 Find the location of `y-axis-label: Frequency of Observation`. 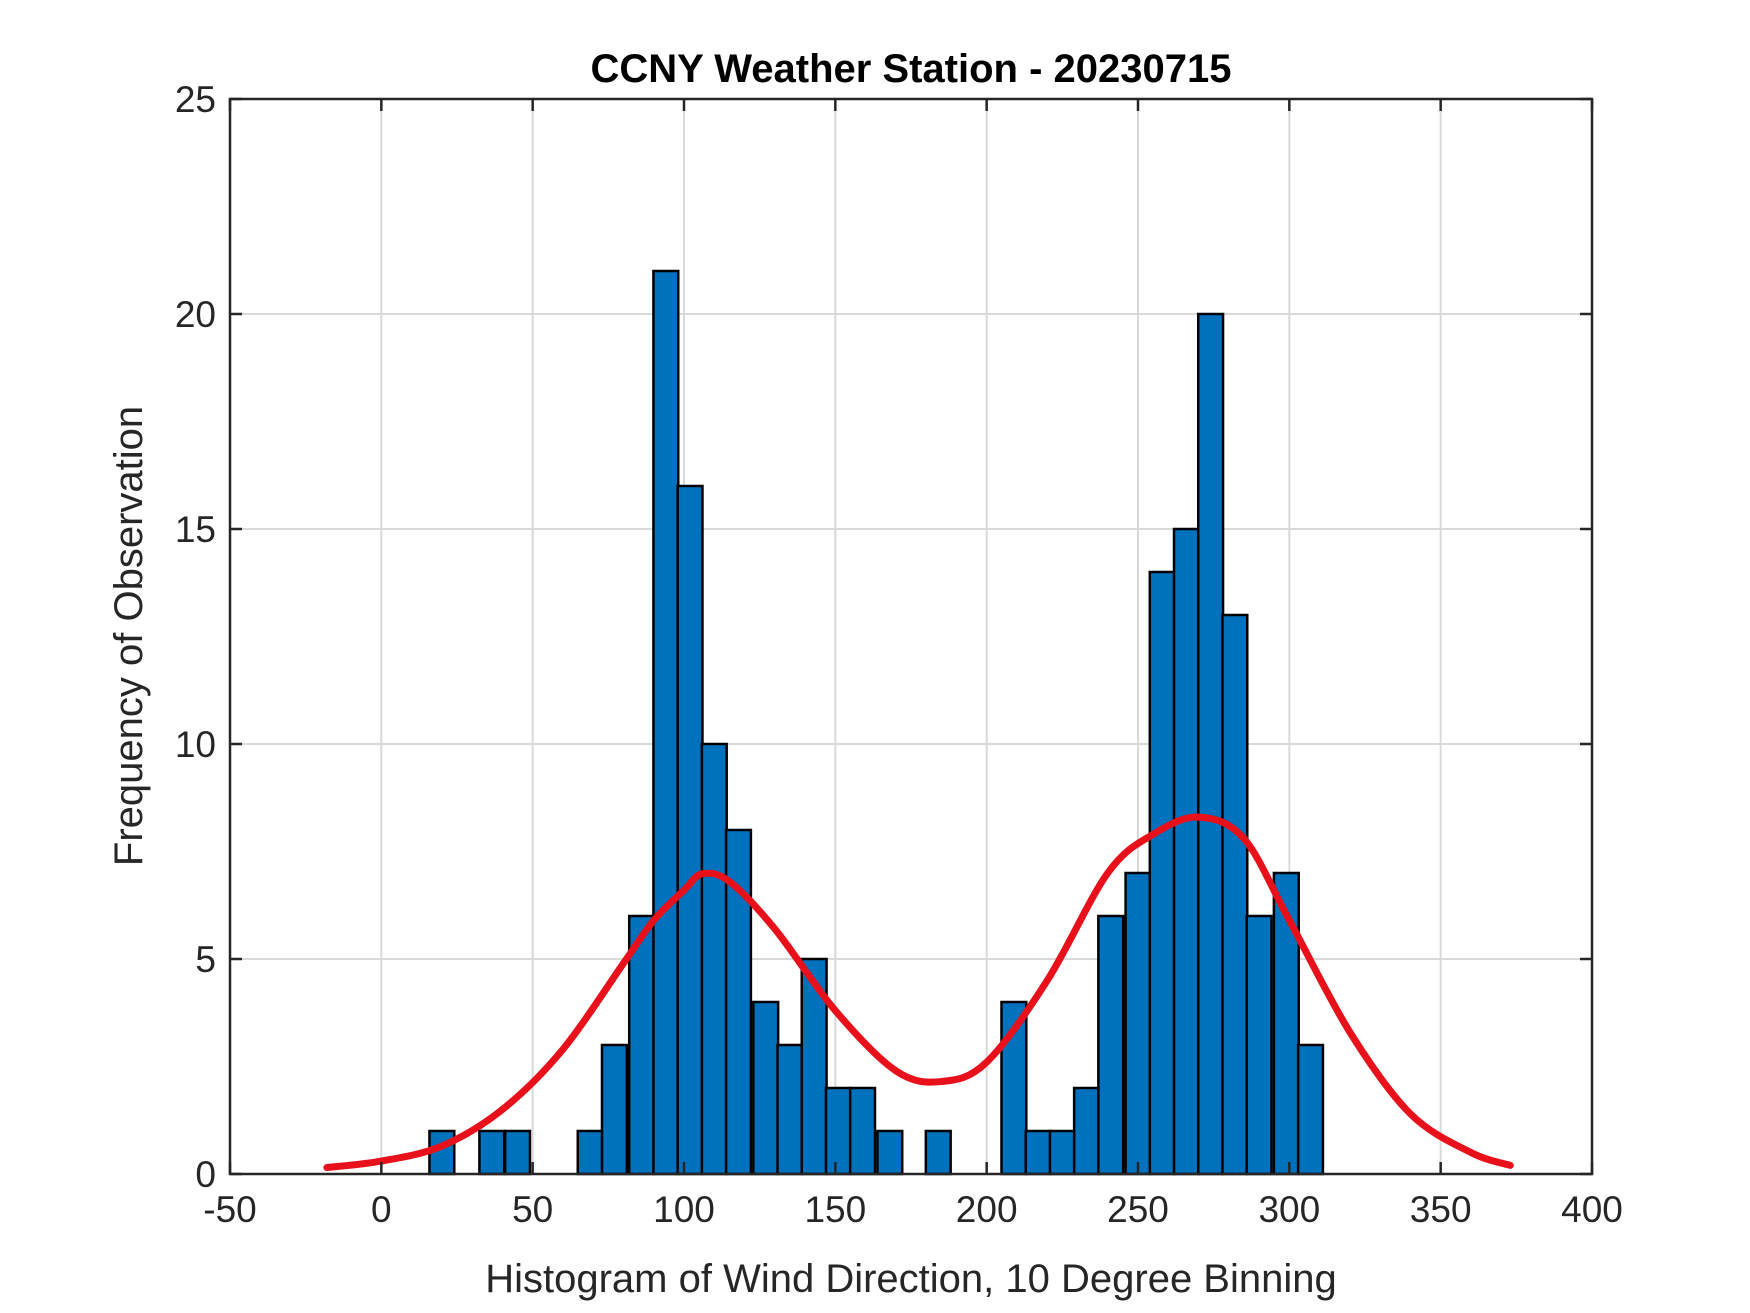

y-axis-label: Frequency of Observation is located at coordinates (129, 636).